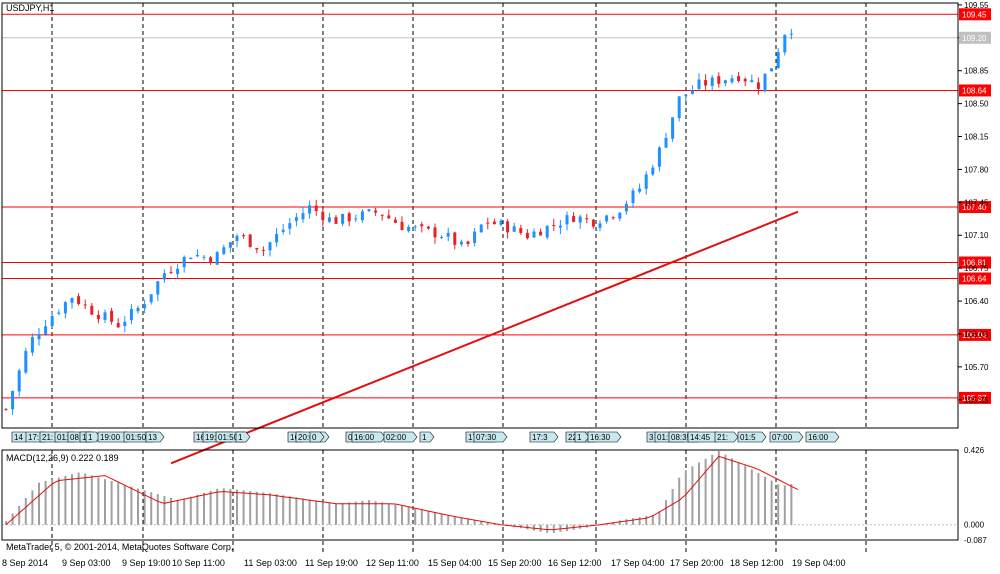 The image size is (1000, 574). I want to click on price-axis-label: 107.45, so click(976, 202).